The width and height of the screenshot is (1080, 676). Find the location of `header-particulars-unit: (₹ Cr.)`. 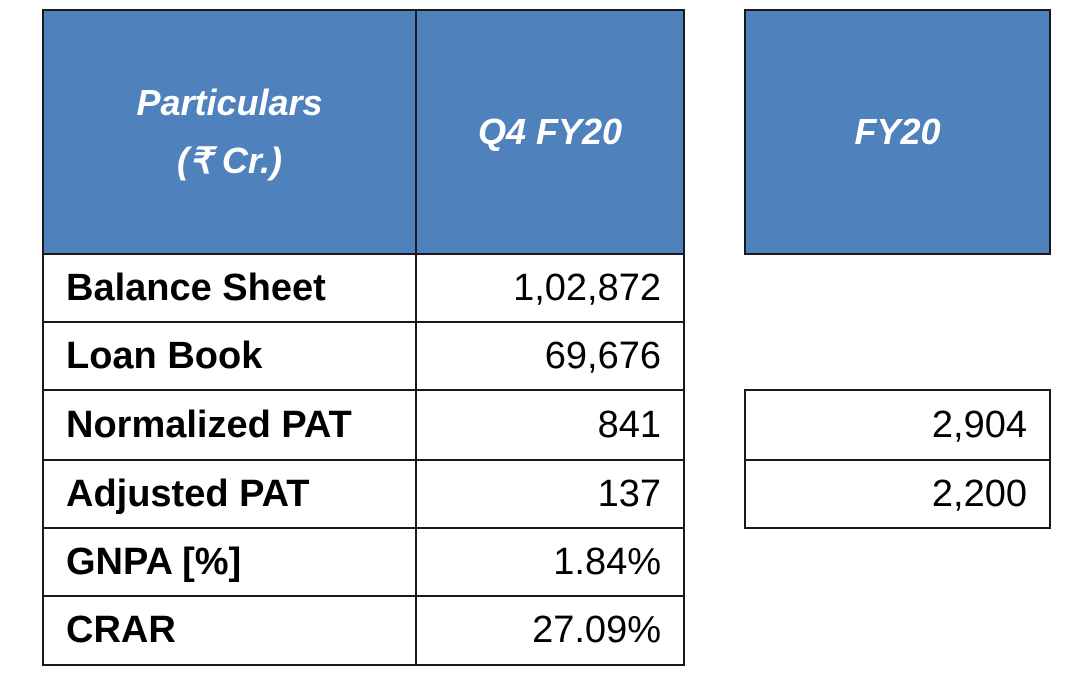

header-particulars-unit: (₹ Cr.) is located at coordinates (229, 160).